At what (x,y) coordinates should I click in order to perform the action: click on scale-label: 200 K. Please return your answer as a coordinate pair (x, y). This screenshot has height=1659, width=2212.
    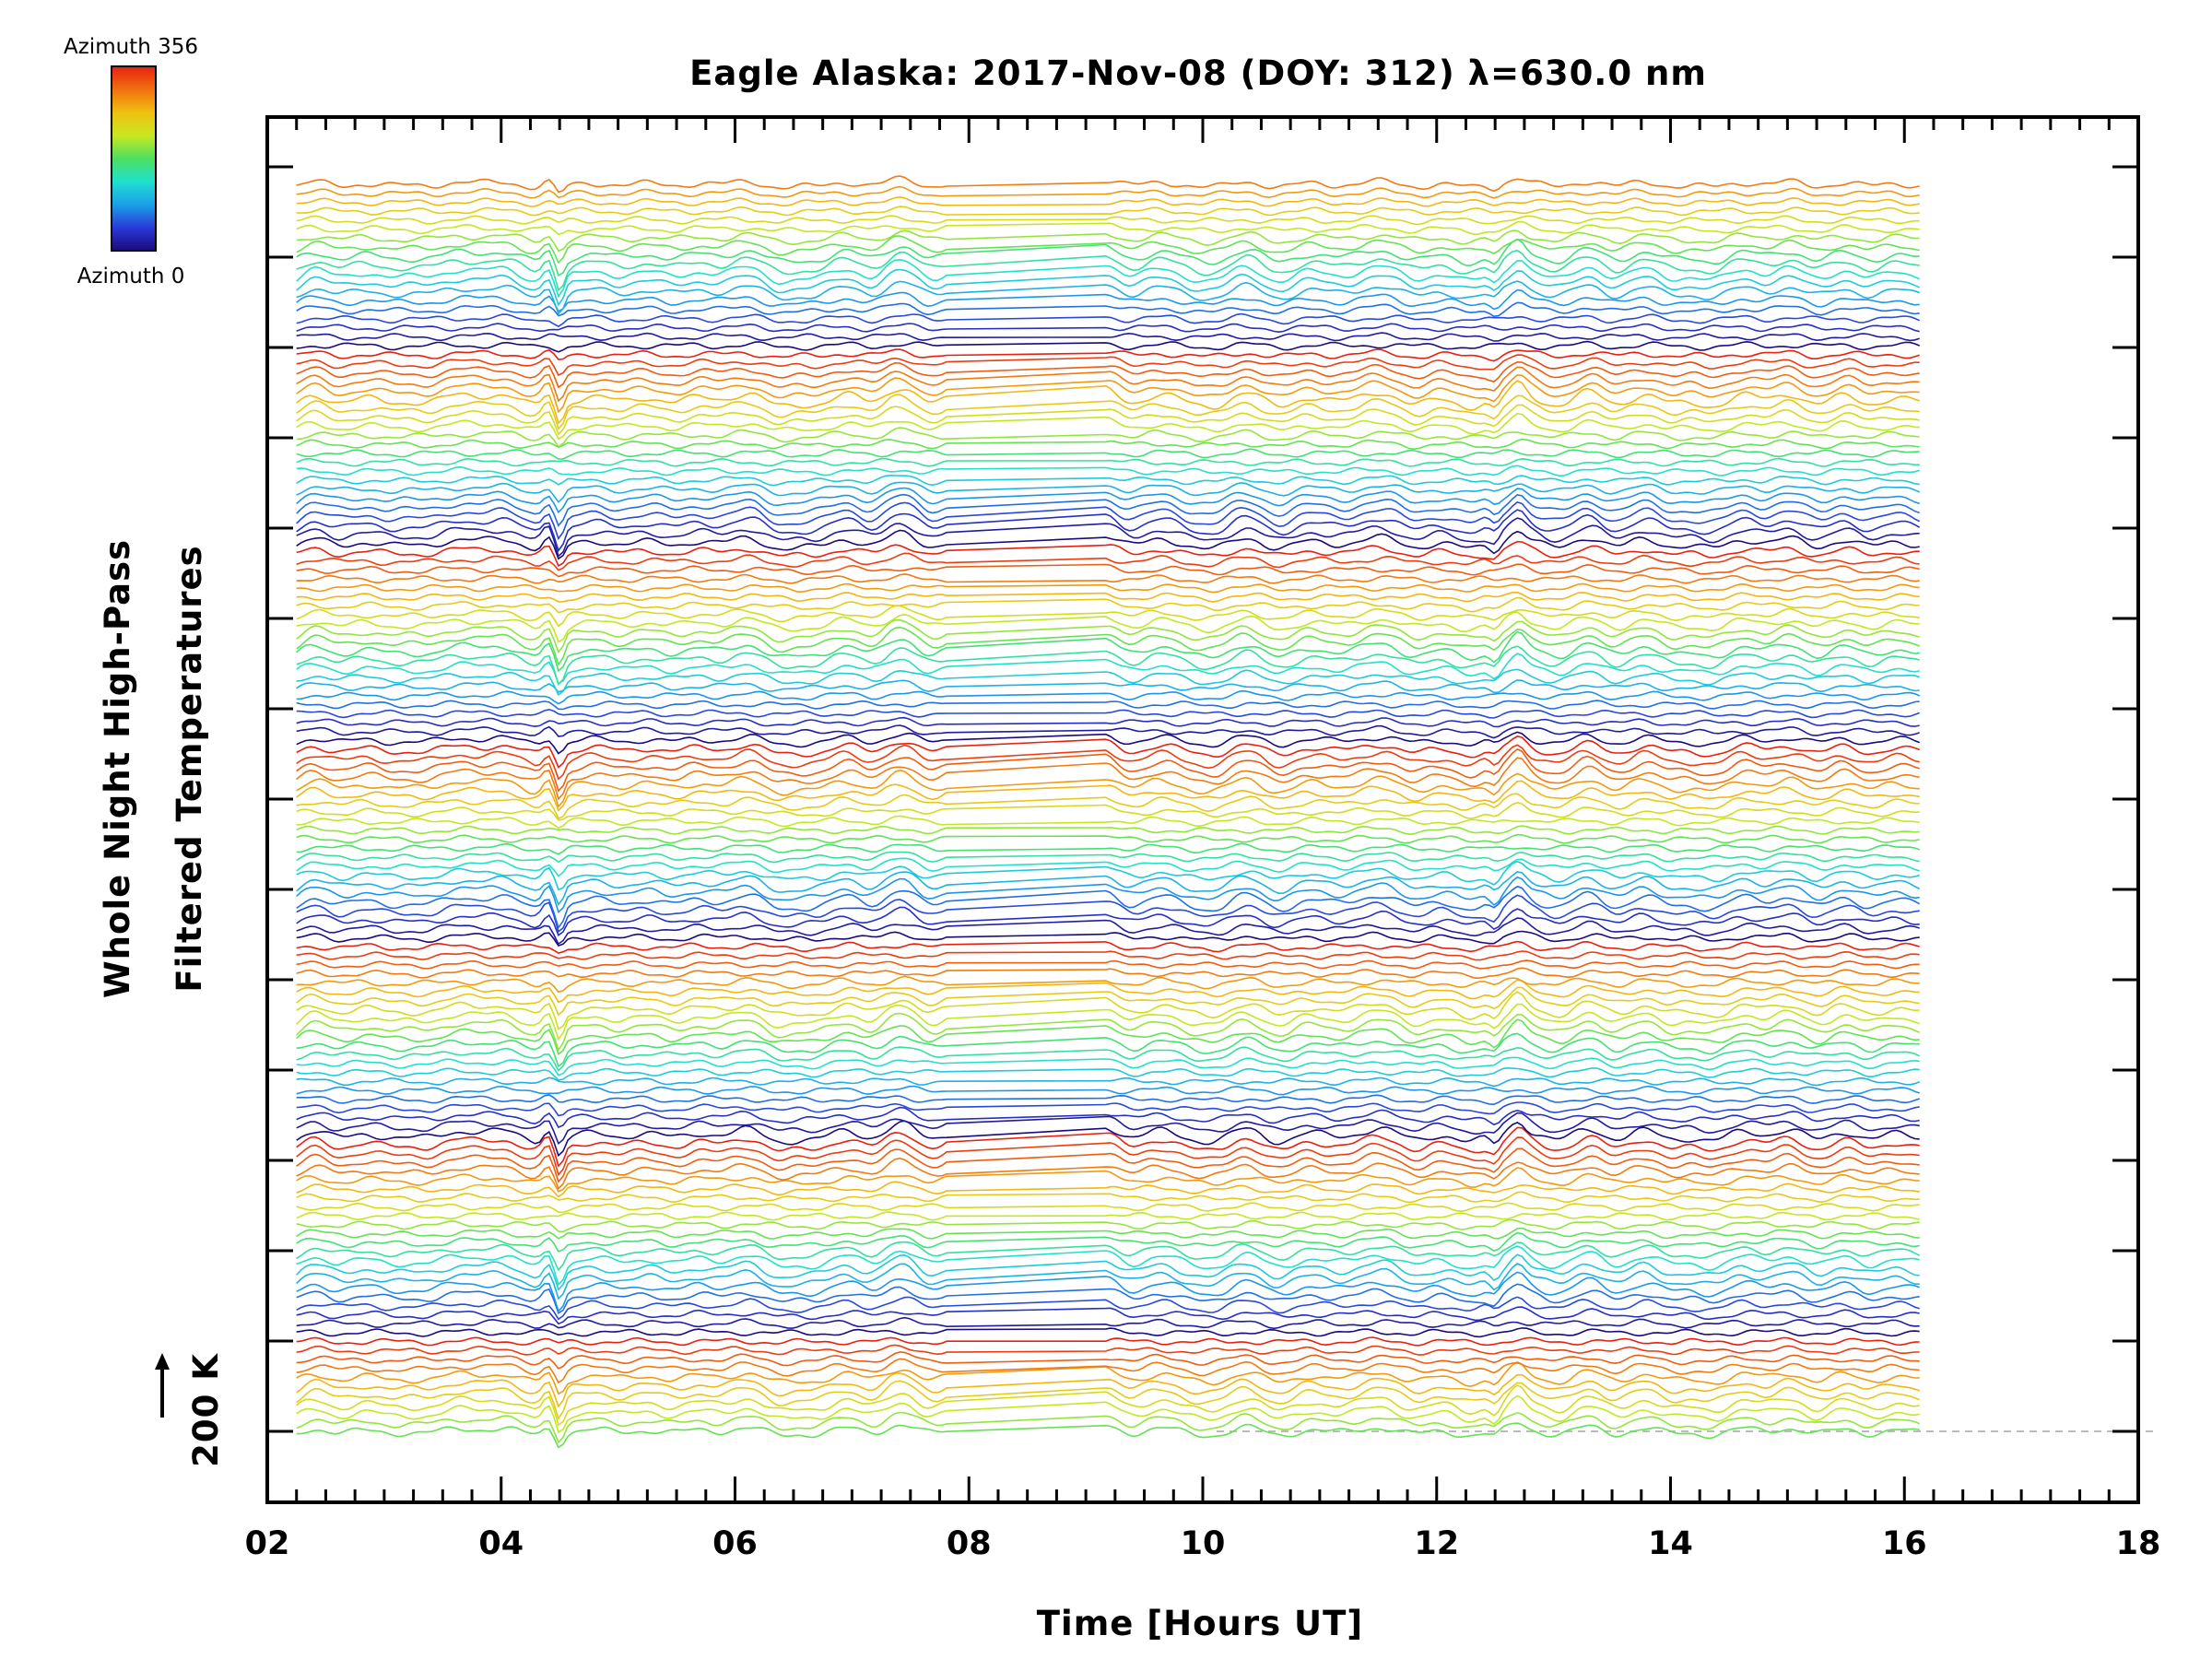
    Looking at the image, I should click on (206, 1410).